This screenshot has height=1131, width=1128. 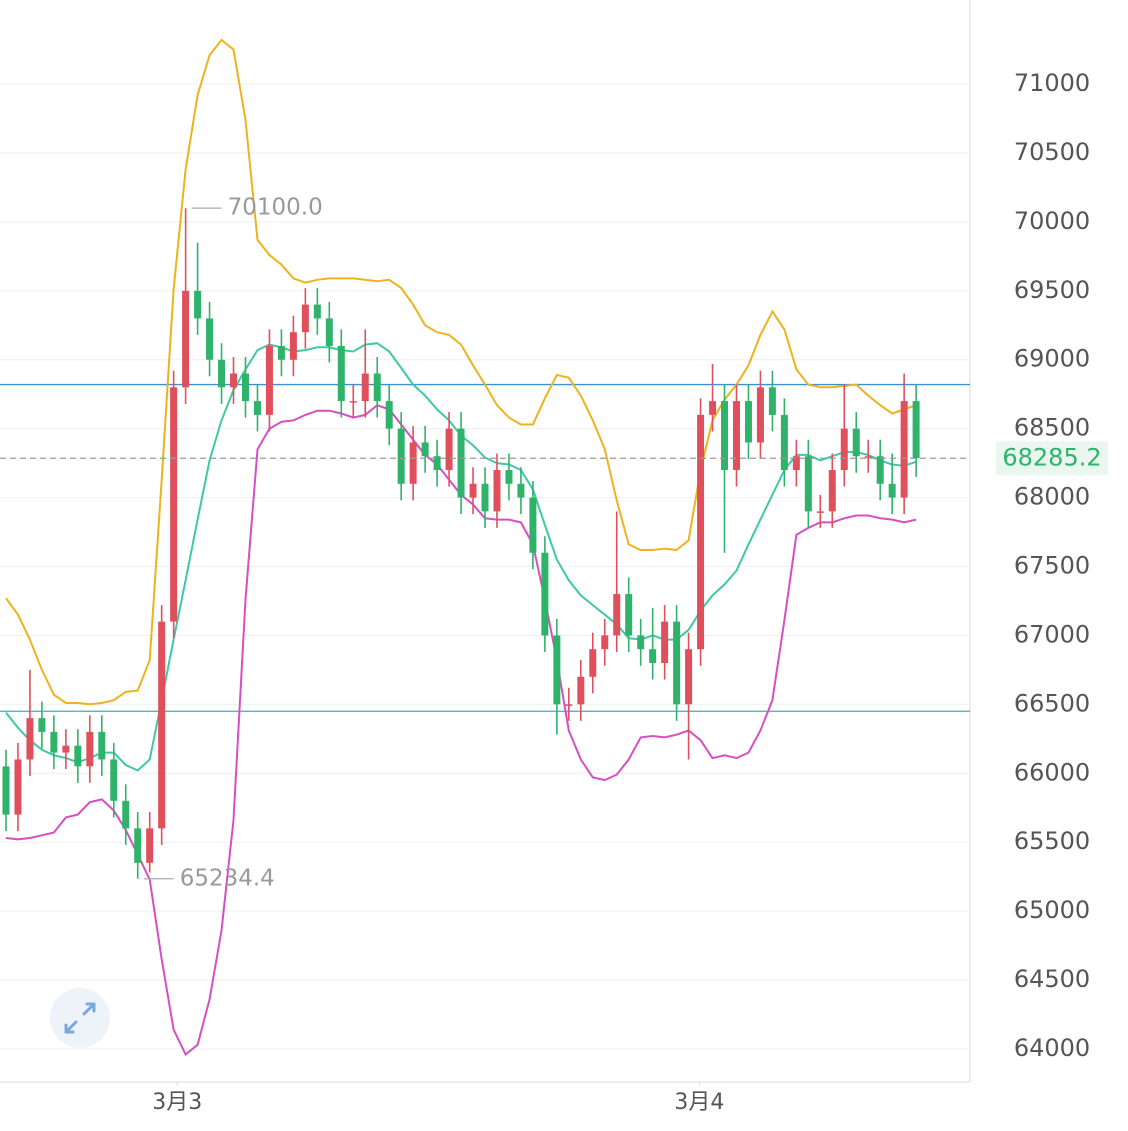 I want to click on expand-button, so click(x=80, y=1018).